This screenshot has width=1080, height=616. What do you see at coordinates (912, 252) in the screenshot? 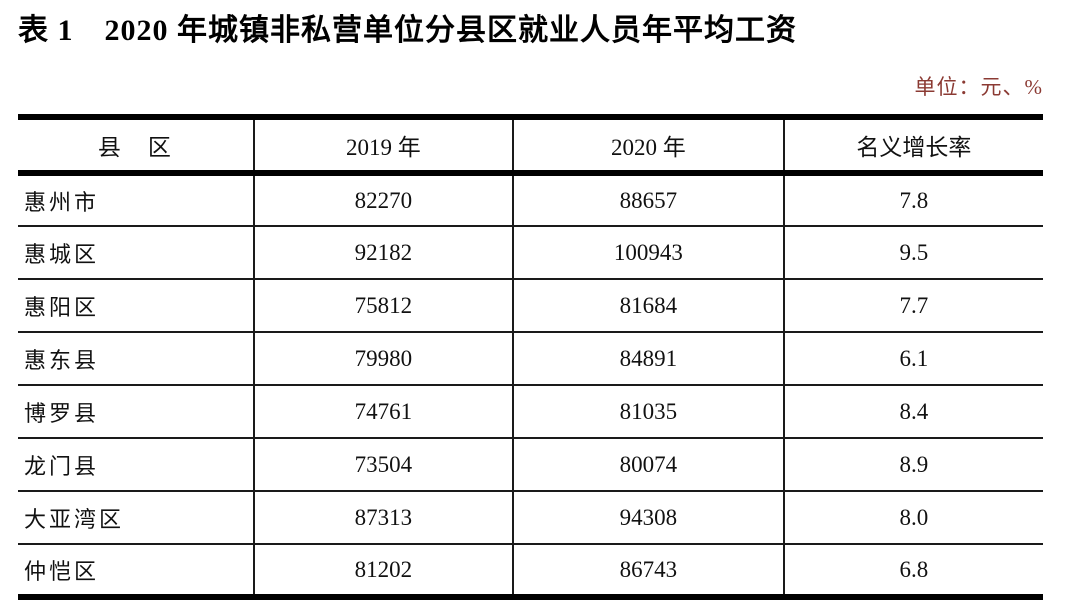
I see `growth-cell: 9.5` at bounding box center [912, 252].